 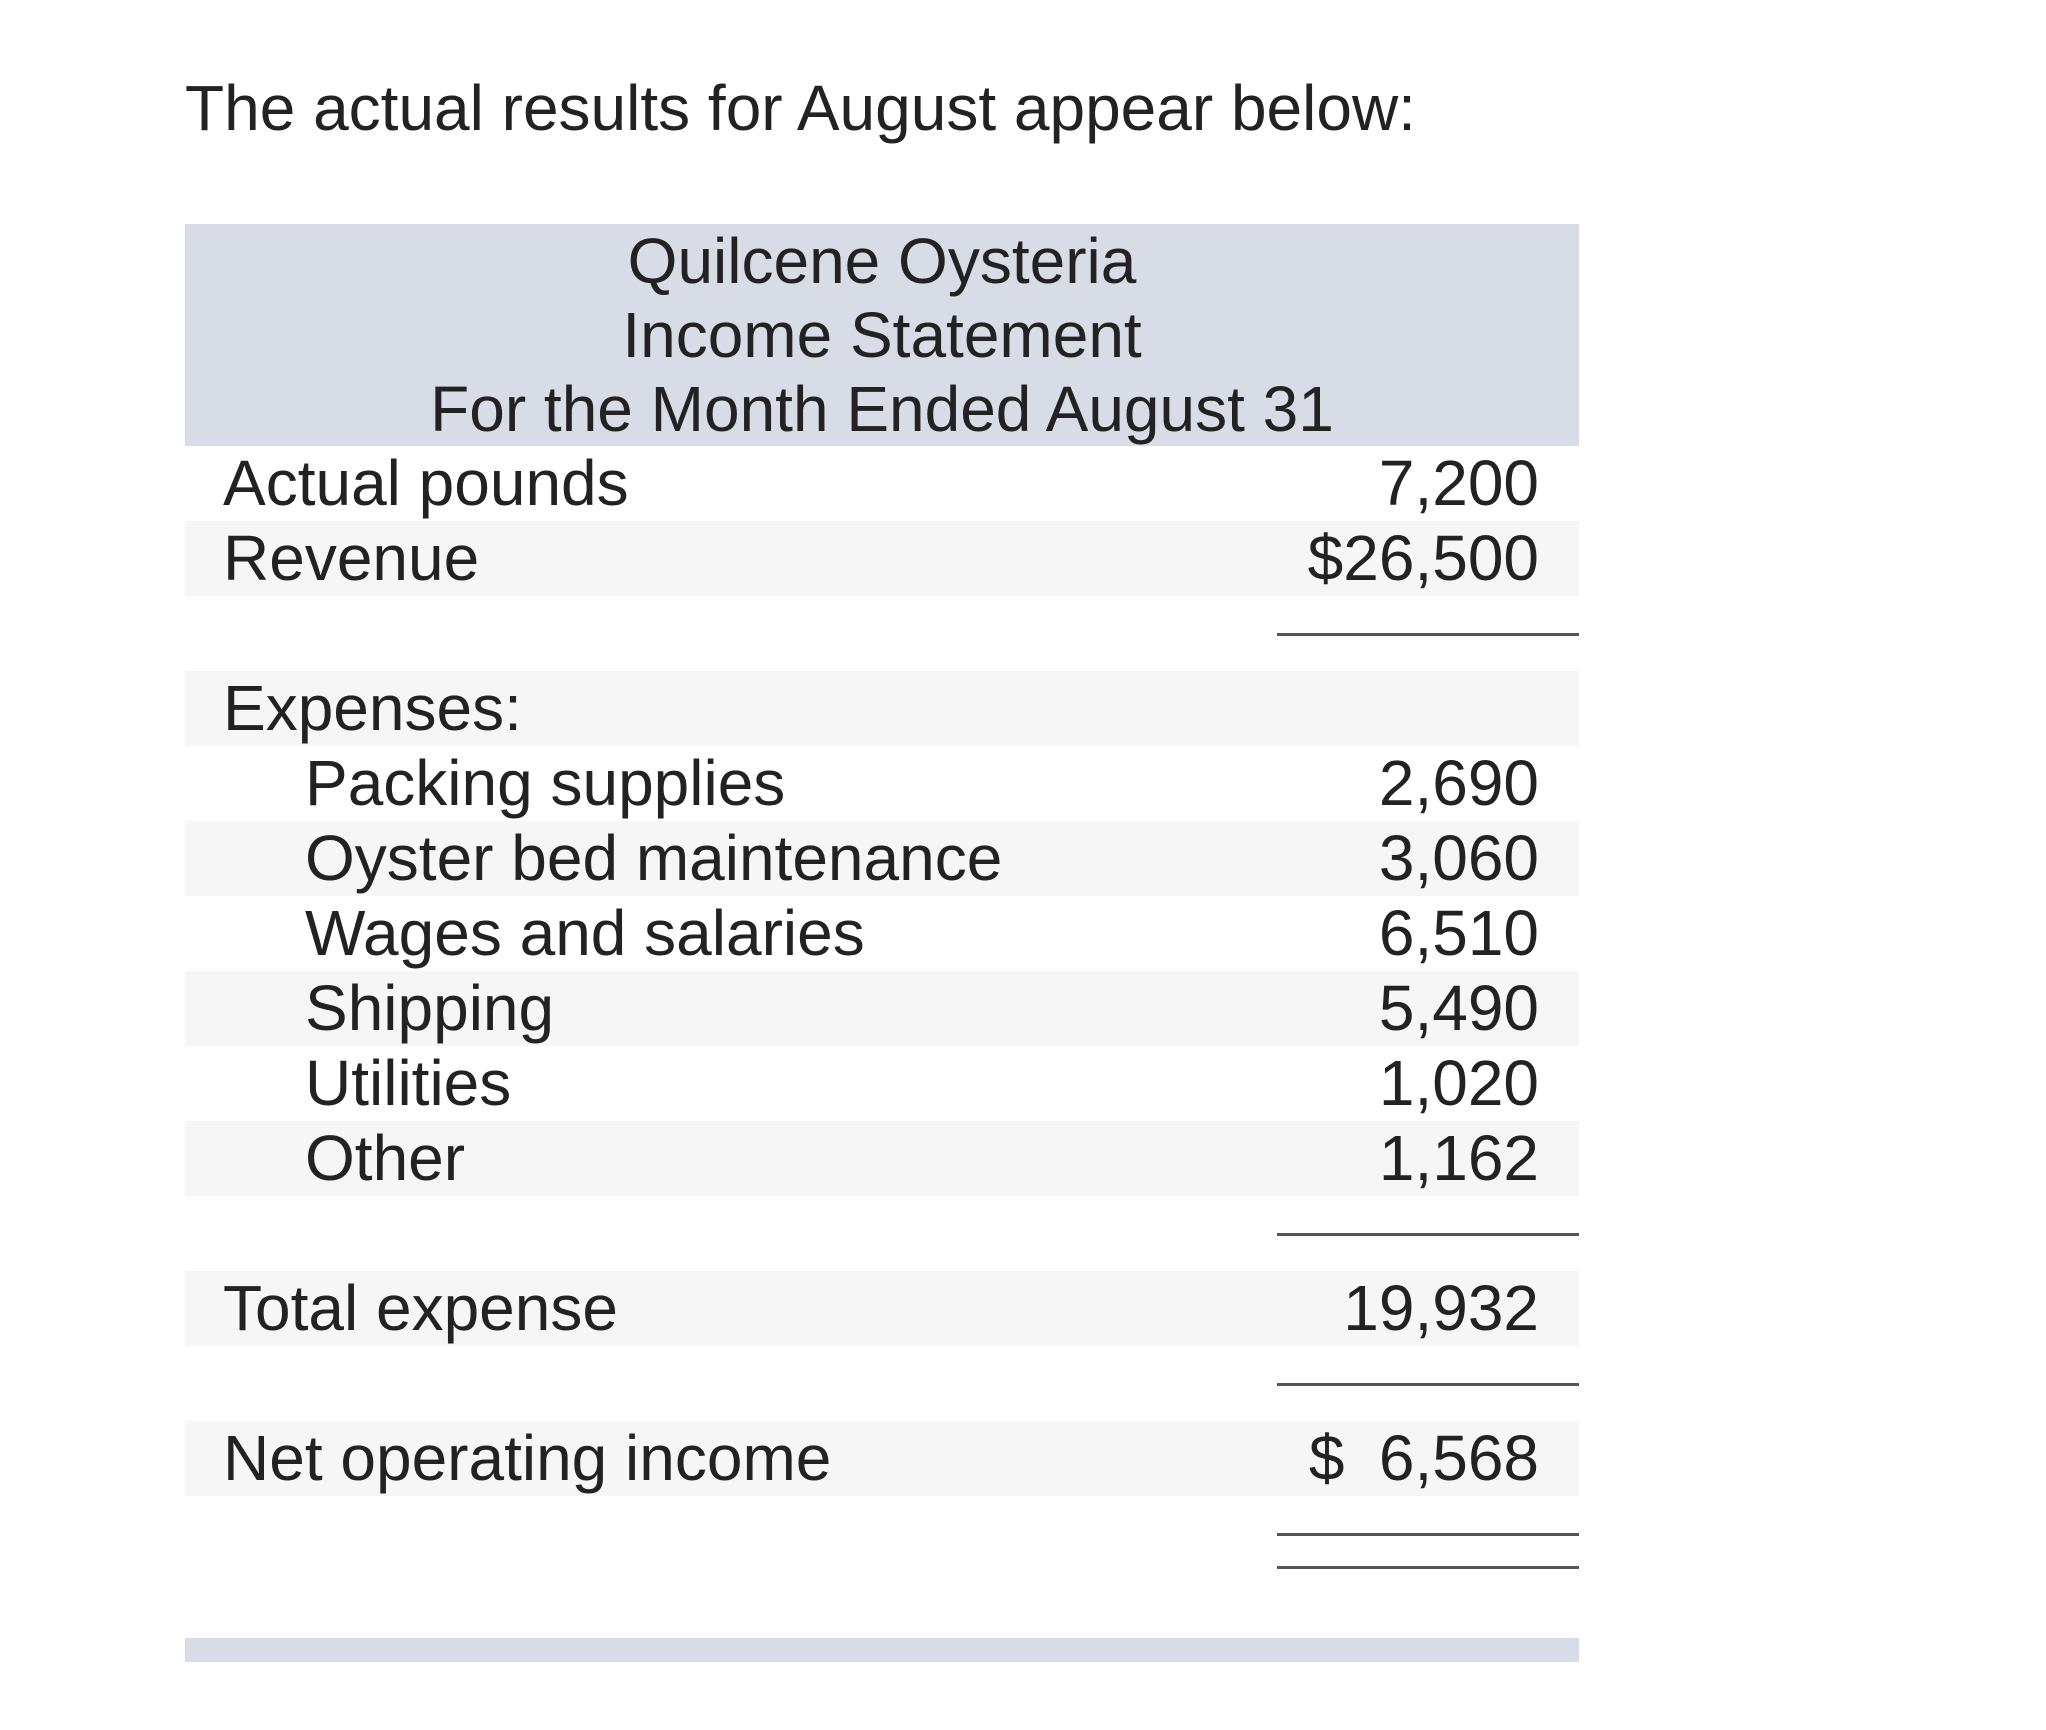 What do you see at coordinates (882, 1383) in the screenshot?
I see `total-underline-row` at bounding box center [882, 1383].